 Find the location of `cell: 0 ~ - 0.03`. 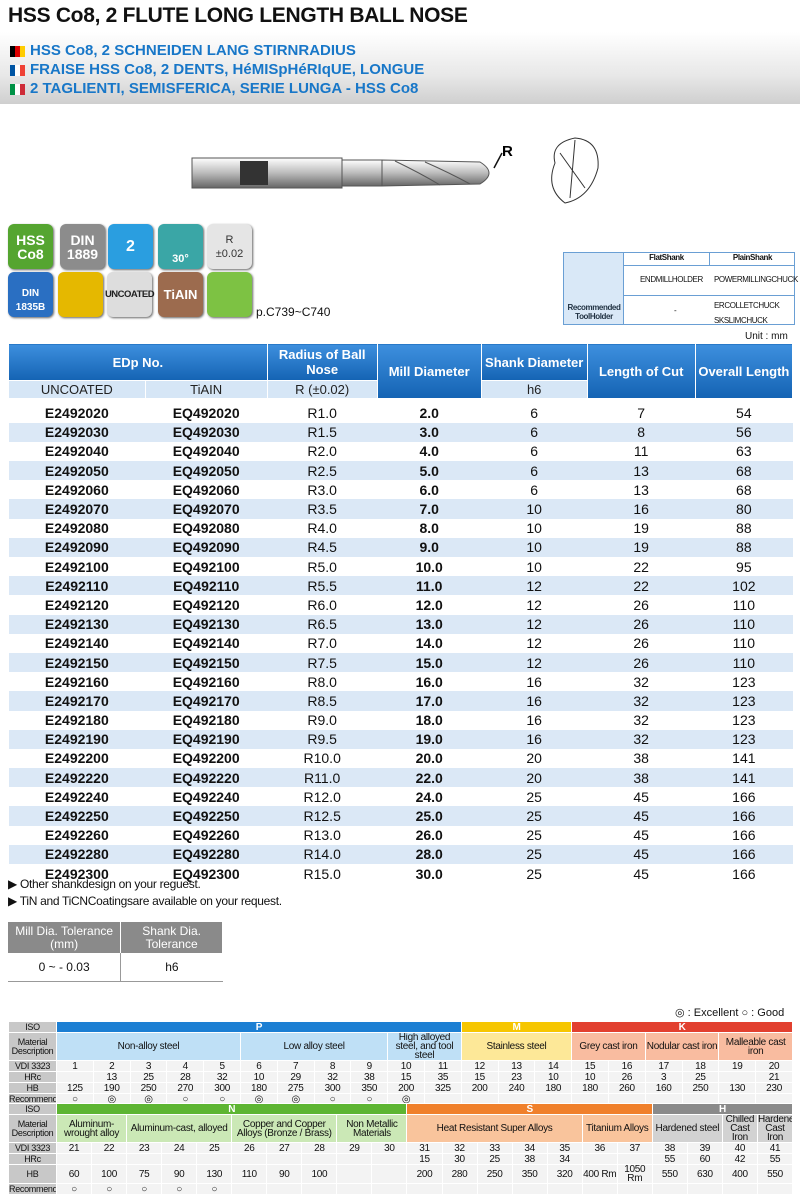

cell: 0 ~ - 0.03 is located at coordinates (64, 967).